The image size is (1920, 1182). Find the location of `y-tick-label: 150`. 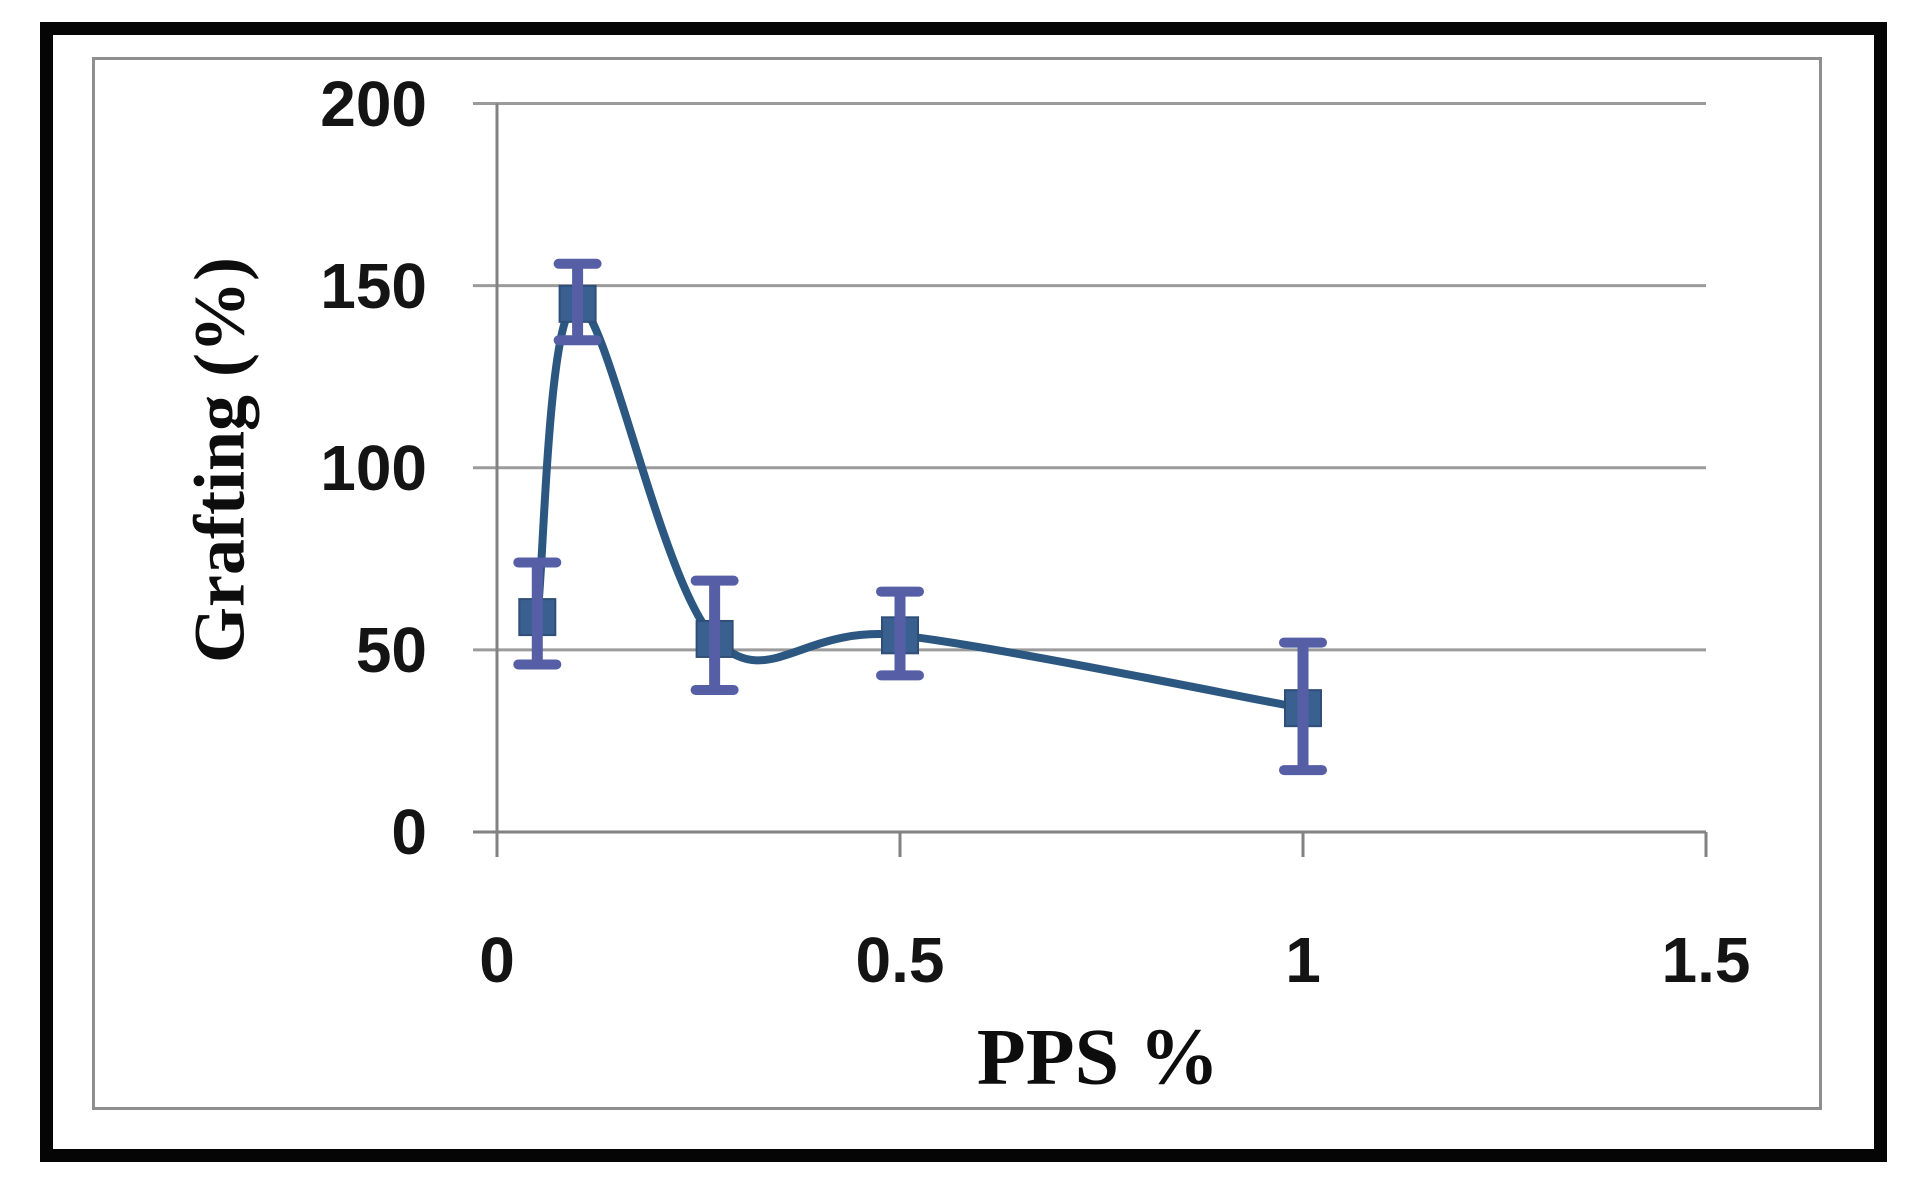

y-tick-label: 150 is located at coordinates (373, 285).